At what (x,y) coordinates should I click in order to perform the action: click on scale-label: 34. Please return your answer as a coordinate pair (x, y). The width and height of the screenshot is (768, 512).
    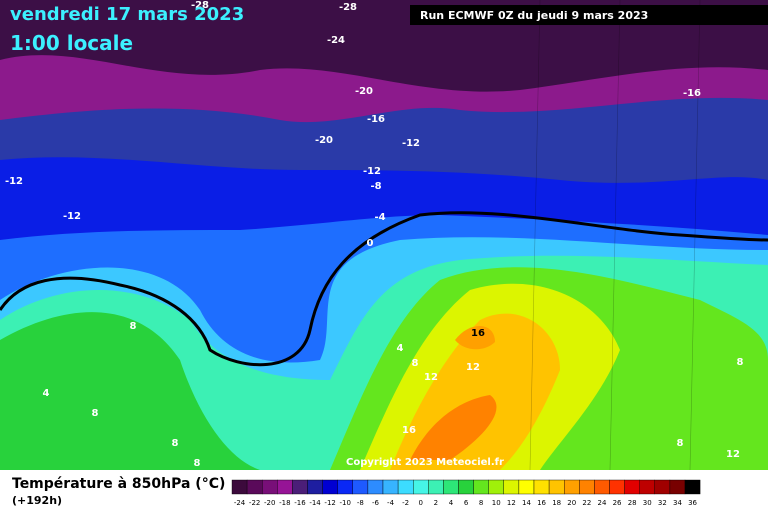
    Looking at the image, I should click on (677, 503).